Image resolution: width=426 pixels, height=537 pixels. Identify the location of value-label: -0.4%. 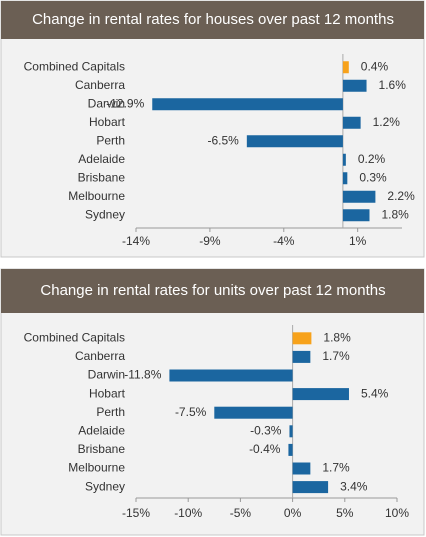
(265, 449).